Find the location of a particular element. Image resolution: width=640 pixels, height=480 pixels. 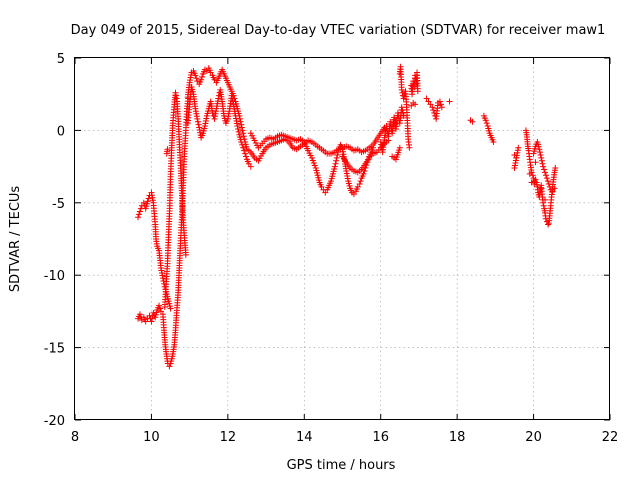

y-tick-label: -5 is located at coordinates (58, 204).